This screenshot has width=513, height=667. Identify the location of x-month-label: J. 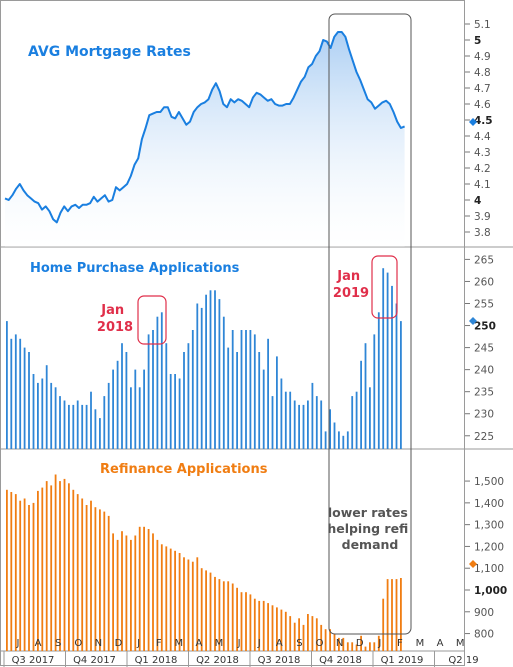
(18, 643).